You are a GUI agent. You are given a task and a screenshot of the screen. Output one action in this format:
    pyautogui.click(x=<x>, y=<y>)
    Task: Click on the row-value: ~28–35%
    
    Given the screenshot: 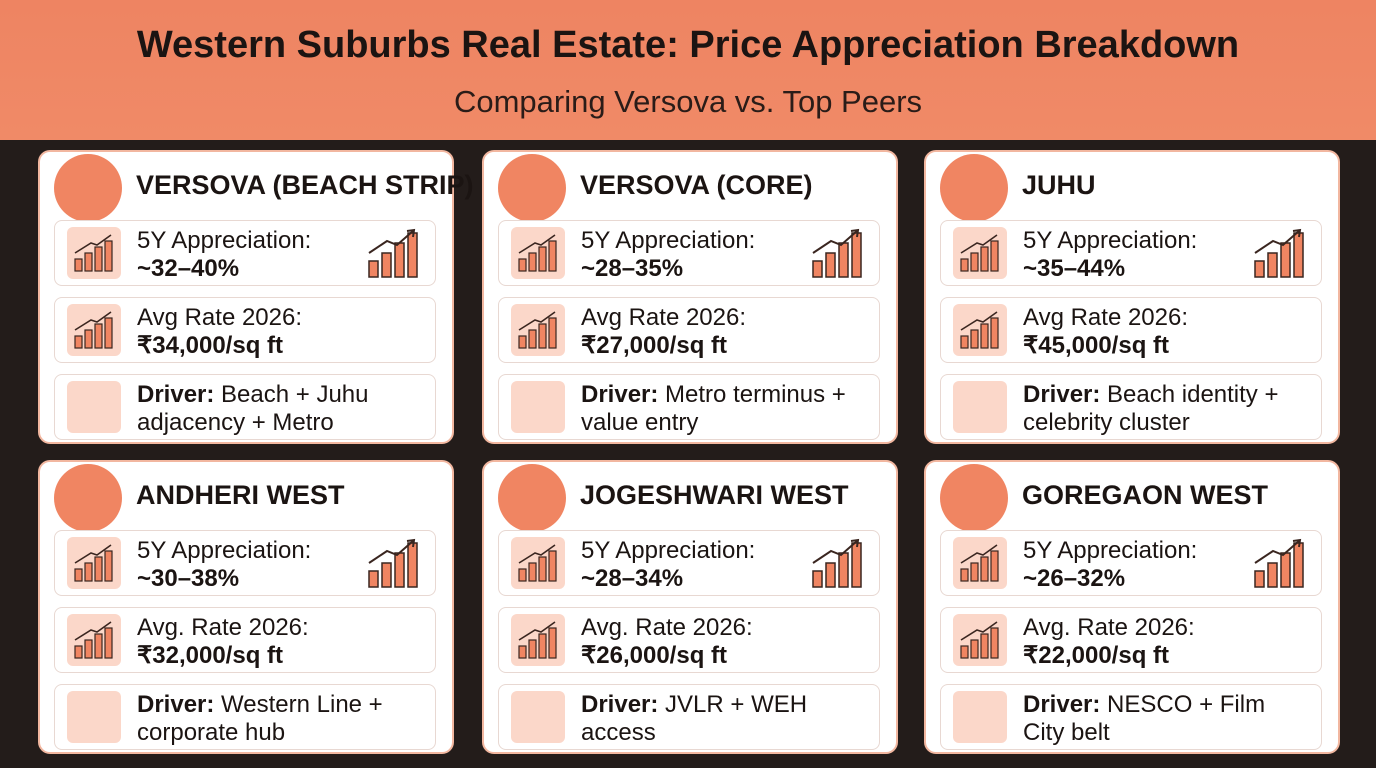 What is the action you would take?
    pyautogui.click(x=632, y=268)
    